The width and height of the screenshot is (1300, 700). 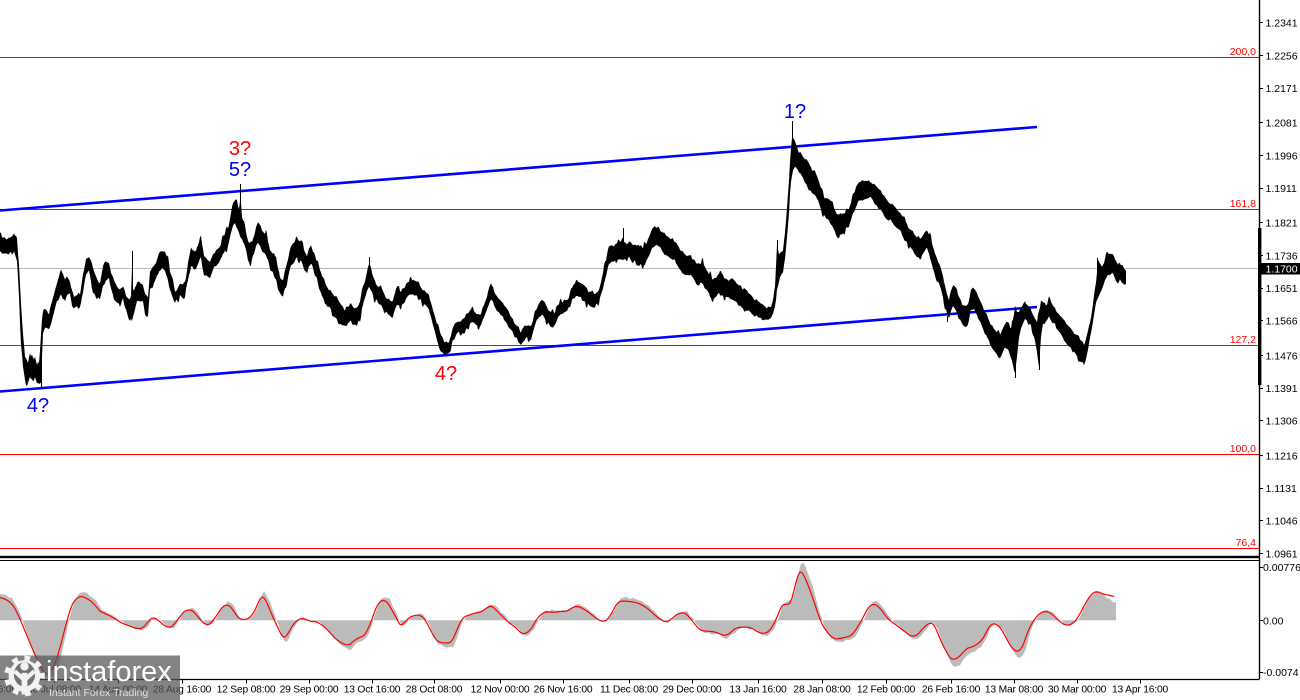 I want to click on svg-text: 100,0, so click(x=1243, y=449).